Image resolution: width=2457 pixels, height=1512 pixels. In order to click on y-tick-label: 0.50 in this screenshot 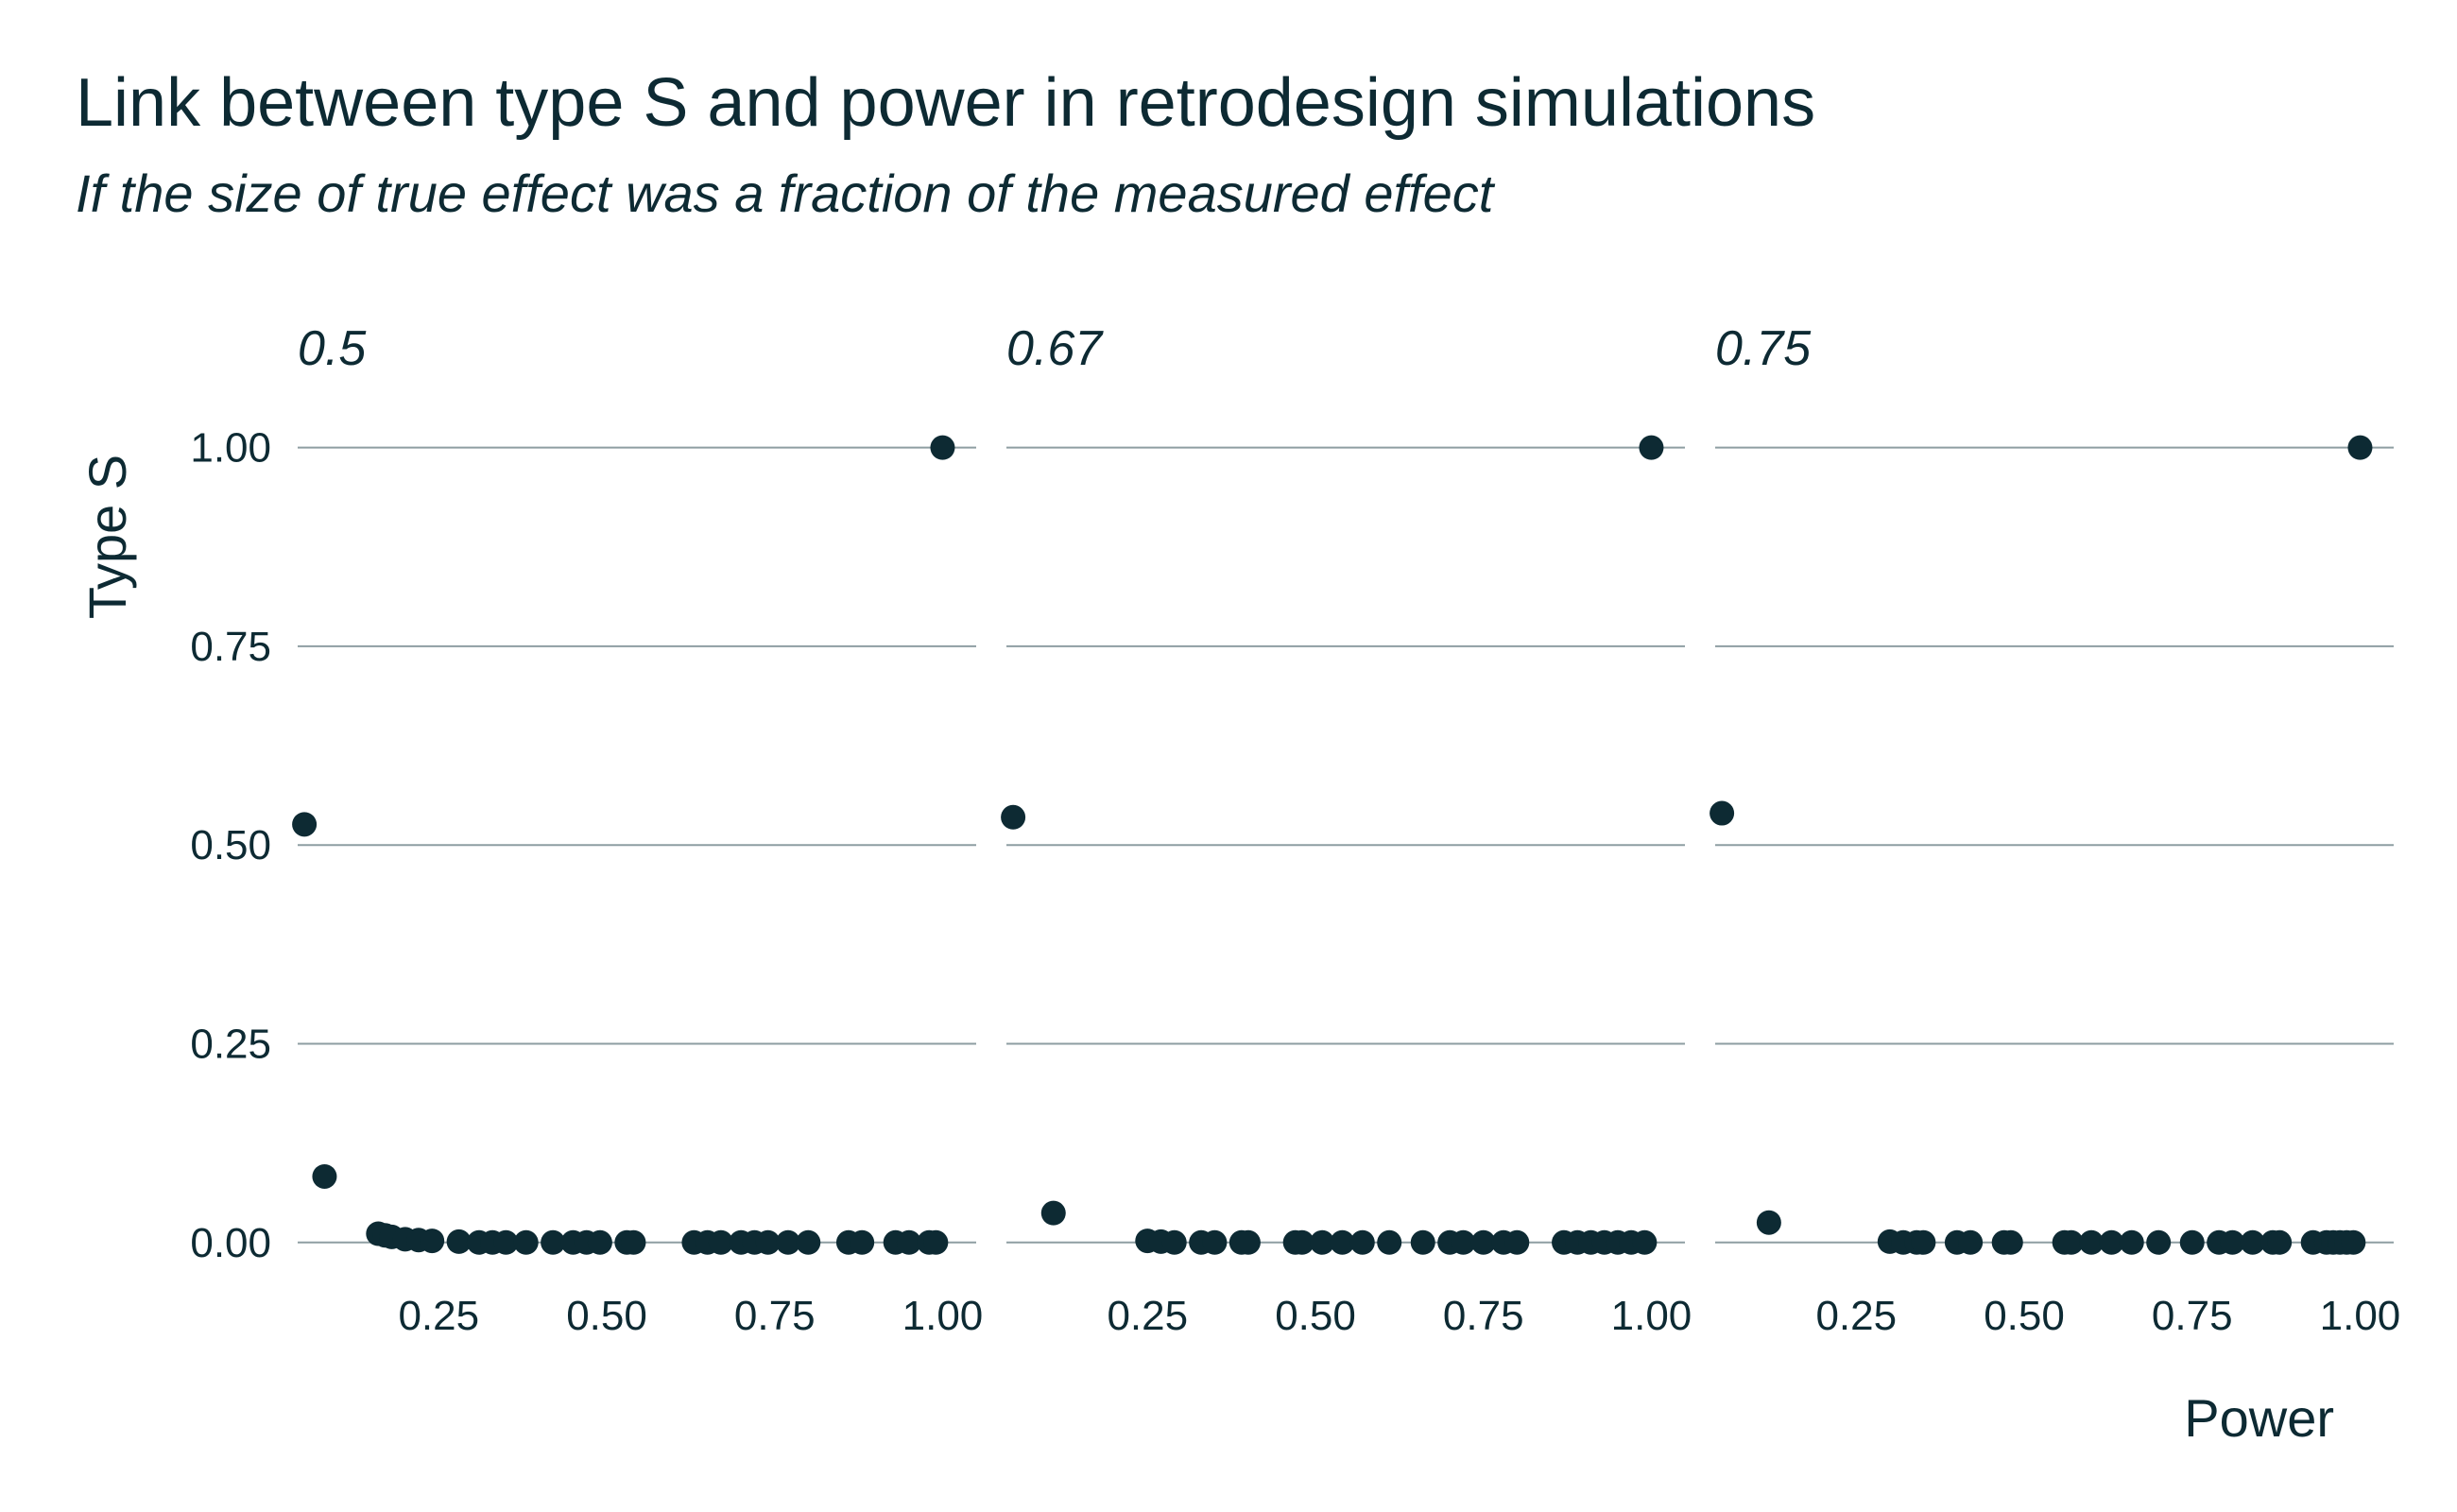, I will do `click(230, 845)`.